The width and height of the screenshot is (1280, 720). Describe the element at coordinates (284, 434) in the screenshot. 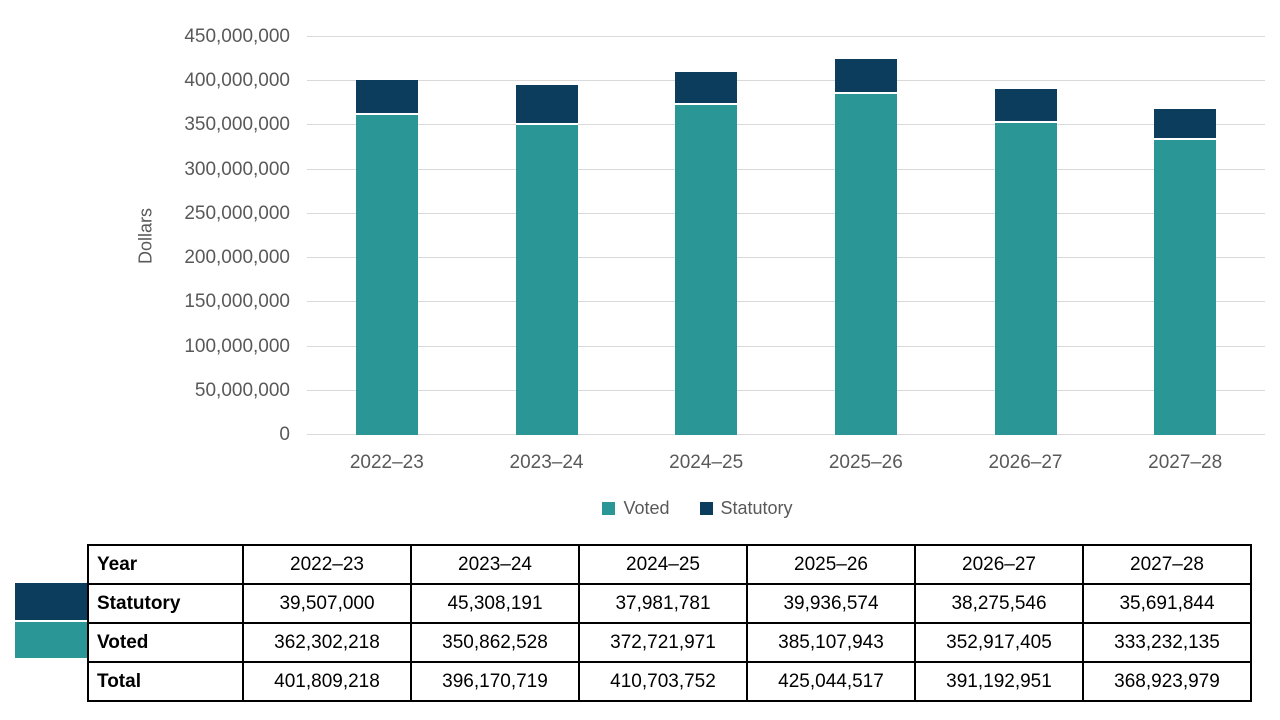

I see `y-axis-tick-label: 0` at that location.